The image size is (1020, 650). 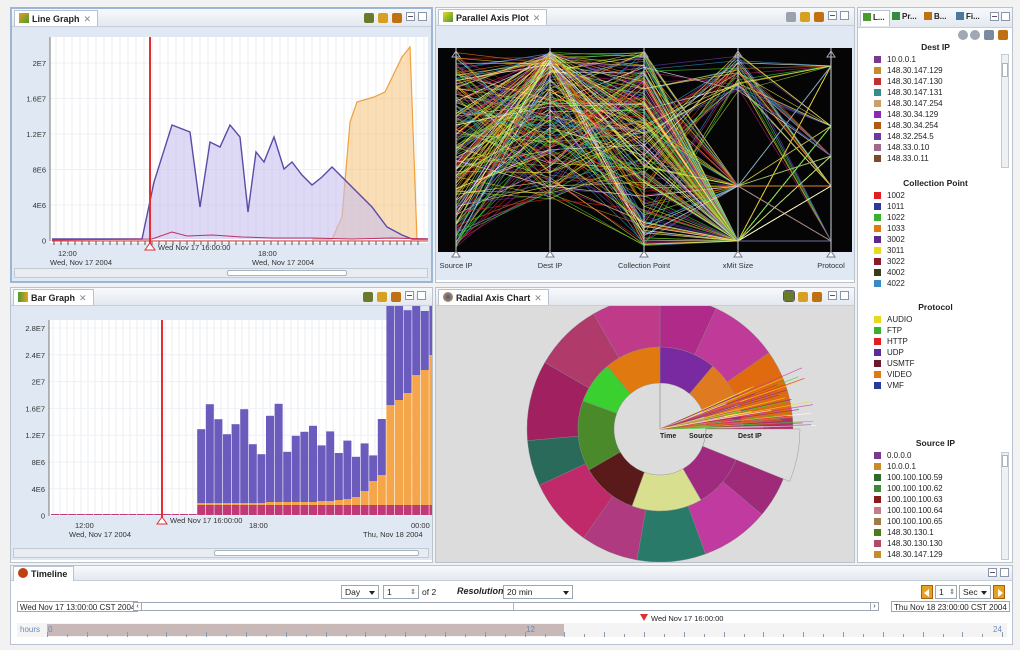 What do you see at coordinates (221, 273) in the screenshot?
I see `line-graph-hscrollbar` at bounding box center [221, 273].